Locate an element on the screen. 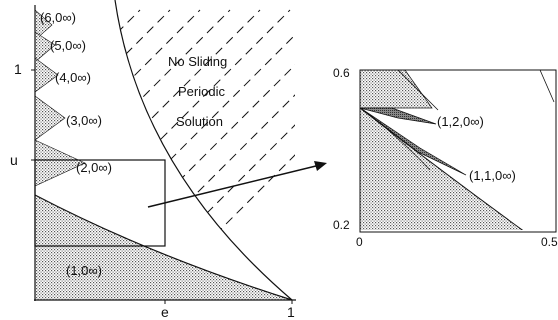 The image size is (558, 320). region-label-6: (6,0∞) is located at coordinates (58, 17).